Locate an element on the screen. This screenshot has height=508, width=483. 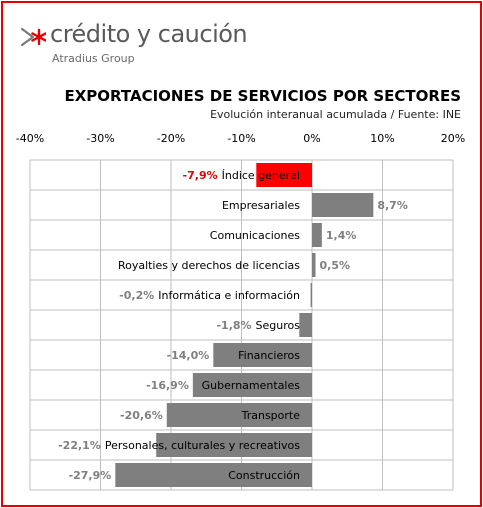
value-label: -1,8% is located at coordinates (233, 325).